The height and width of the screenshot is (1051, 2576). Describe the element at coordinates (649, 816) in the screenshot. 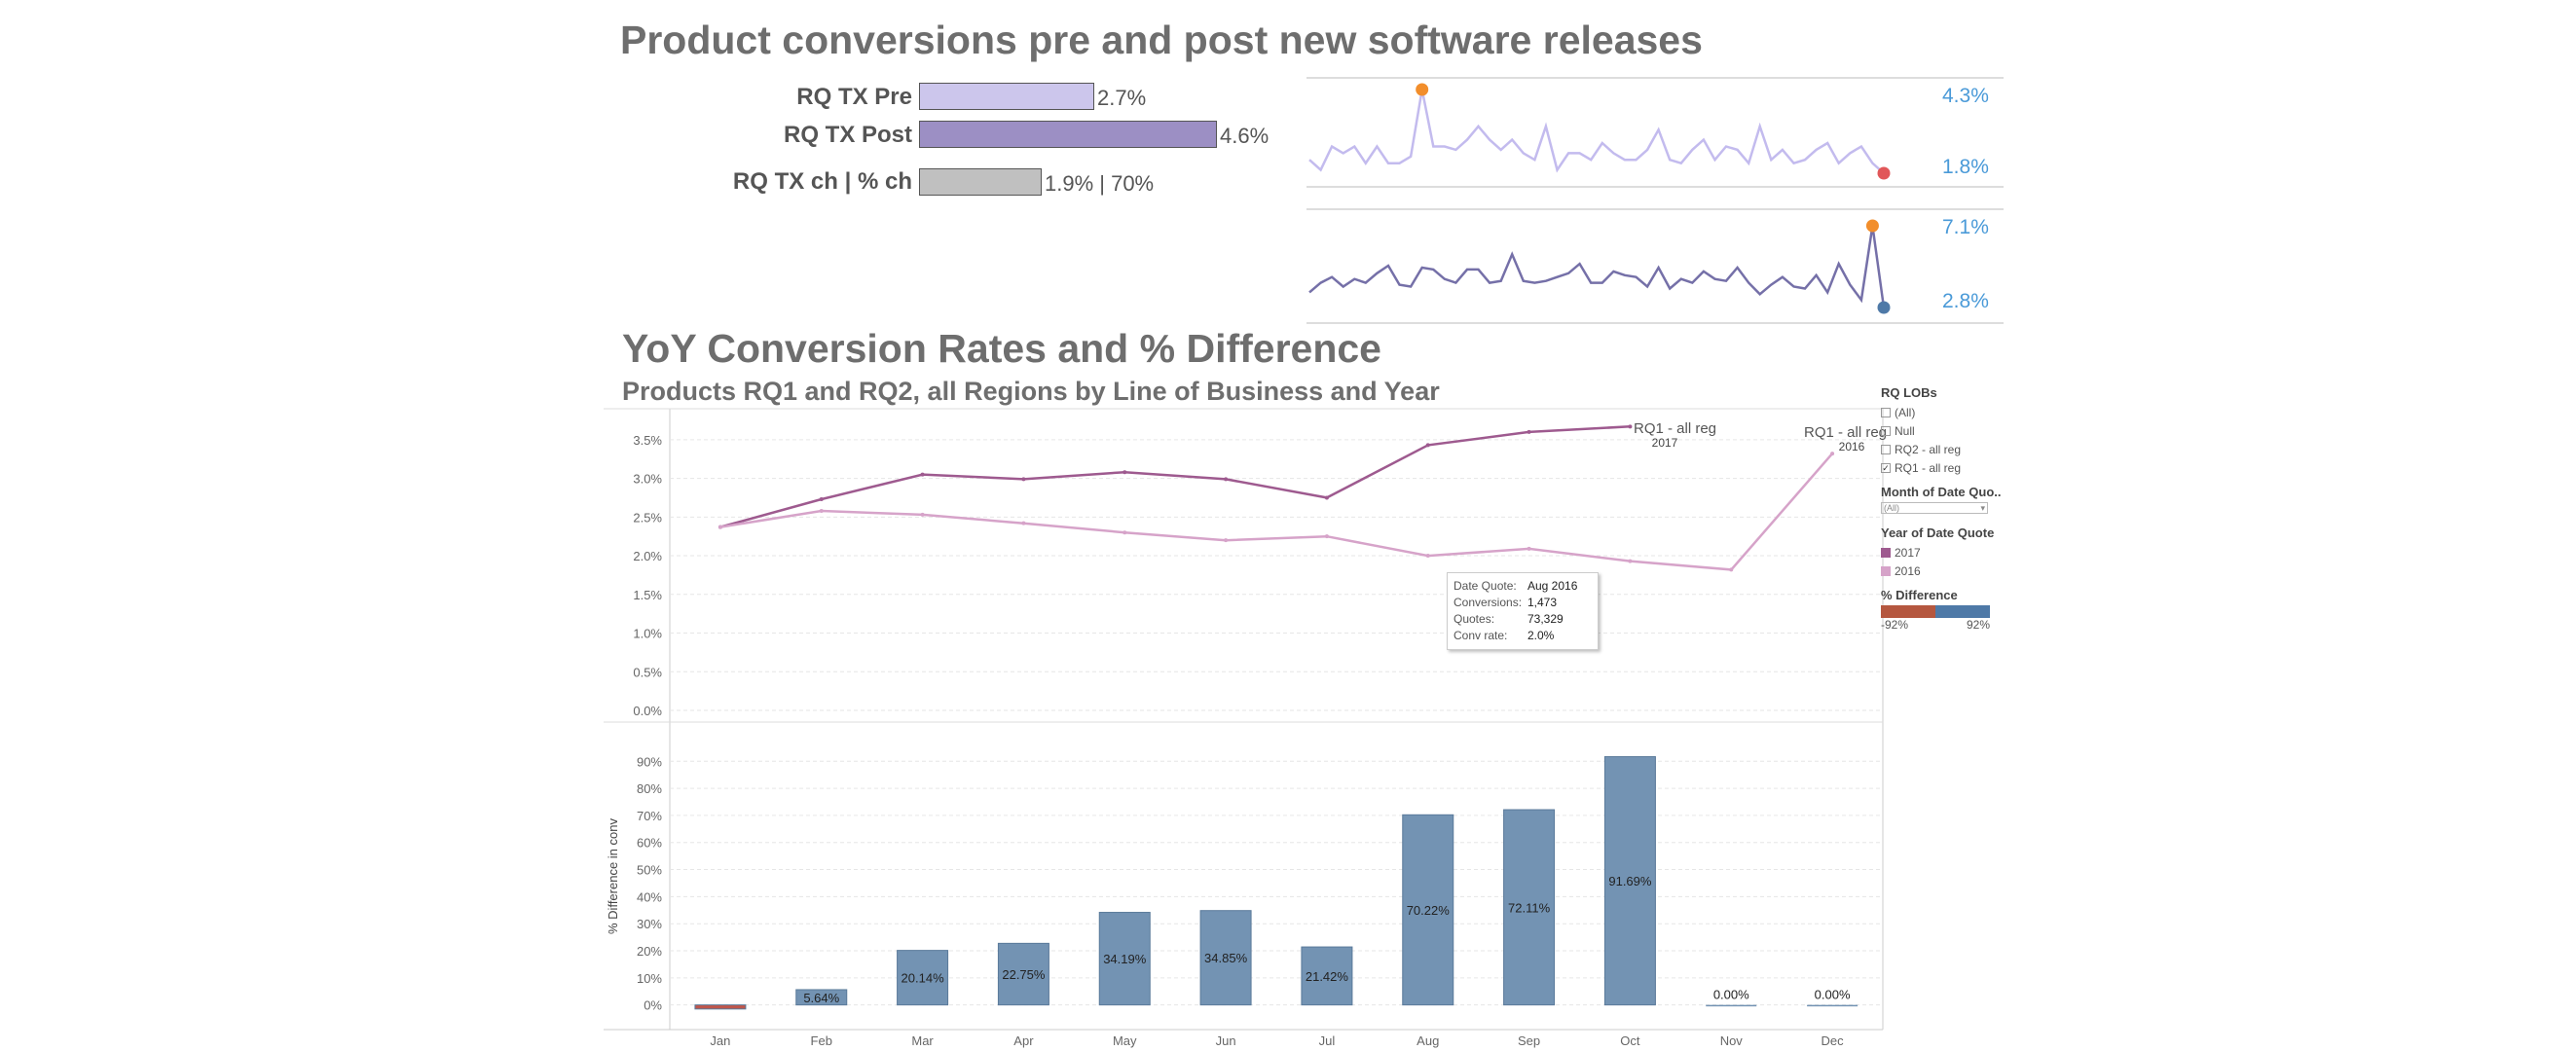

I see `bar-y-tick: 70%` at that location.